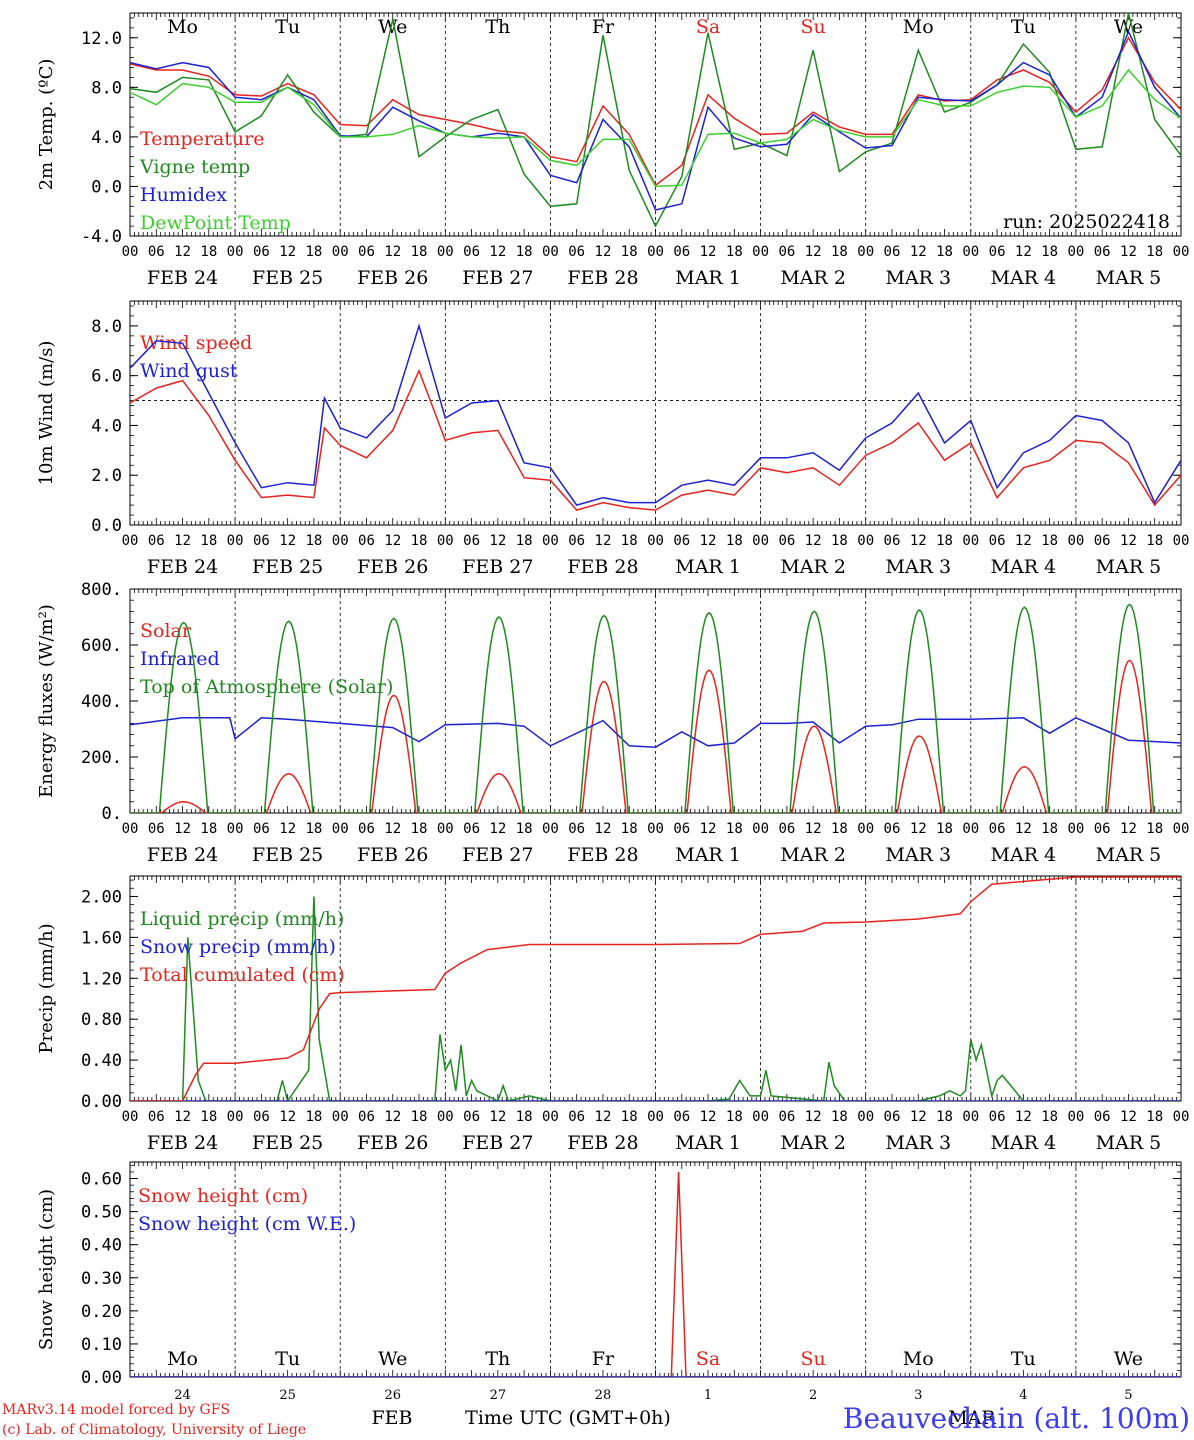 Image resolution: width=1194 pixels, height=1440 pixels. Describe the element at coordinates (603, 27) in the screenshot. I see `weekday-label: Fr` at that location.